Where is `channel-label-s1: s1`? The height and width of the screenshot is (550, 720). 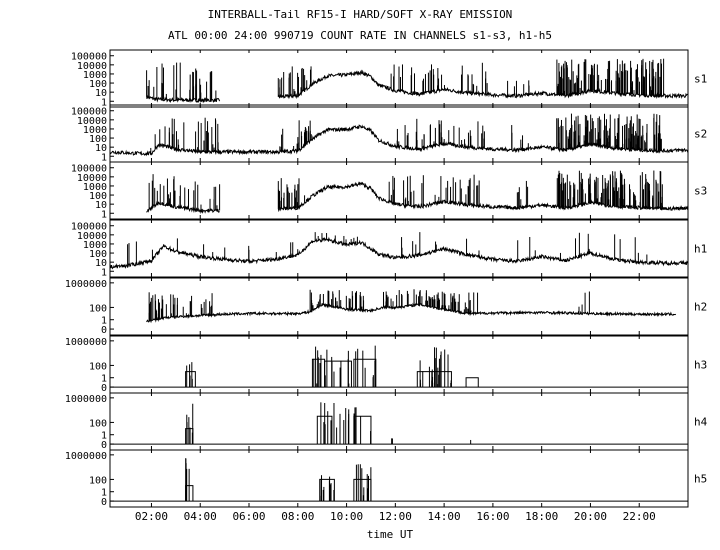
channel-label-s1: s1 is located at coordinates (700, 79).